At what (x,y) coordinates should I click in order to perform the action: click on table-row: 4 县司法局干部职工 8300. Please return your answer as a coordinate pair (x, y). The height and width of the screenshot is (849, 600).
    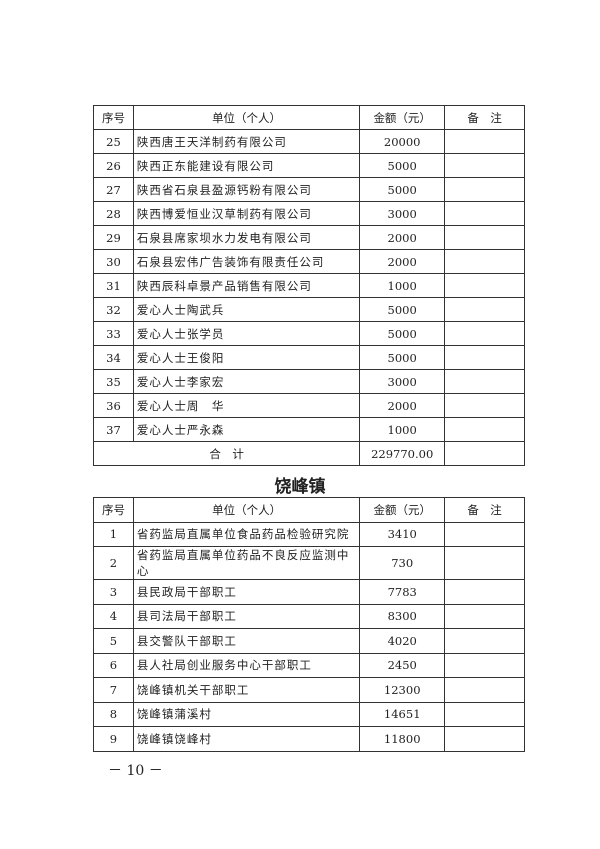
    Looking at the image, I should click on (309, 616).